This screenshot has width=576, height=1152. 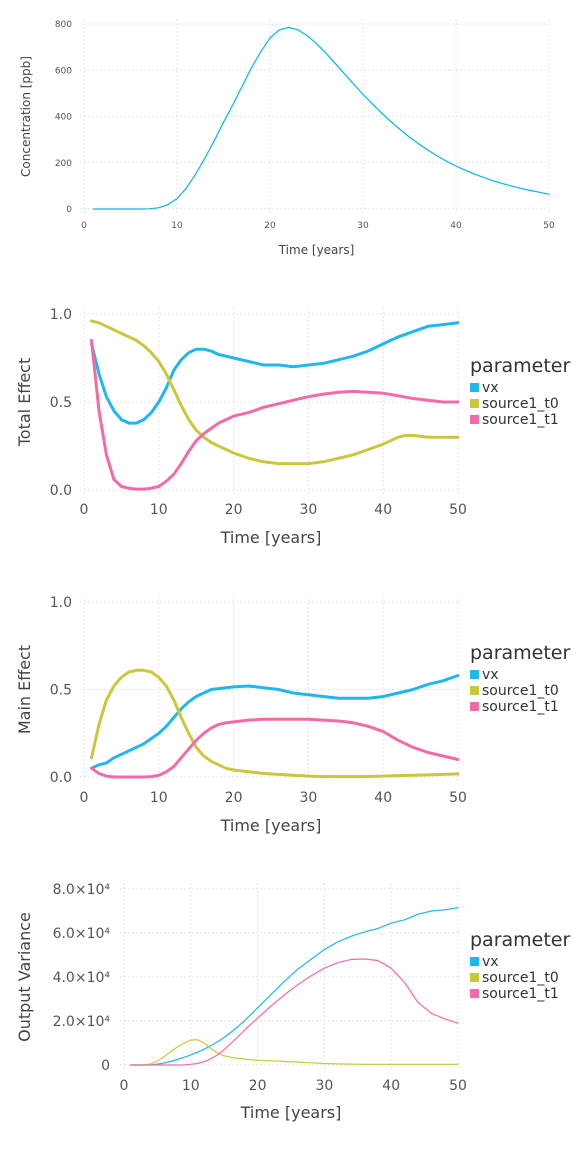 What do you see at coordinates (63, 71) in the screenshot?
I see `y-tick-label: 600` at bounding box center [63, 71].